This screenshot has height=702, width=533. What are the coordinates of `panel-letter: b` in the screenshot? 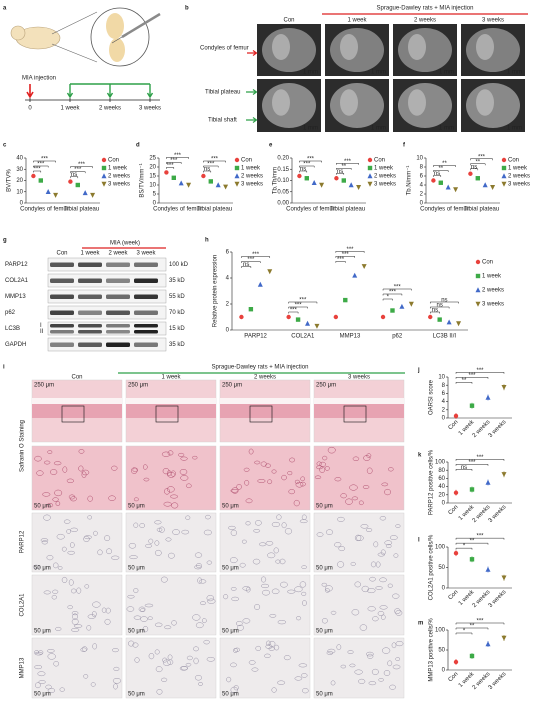 It's located at (187, 9).